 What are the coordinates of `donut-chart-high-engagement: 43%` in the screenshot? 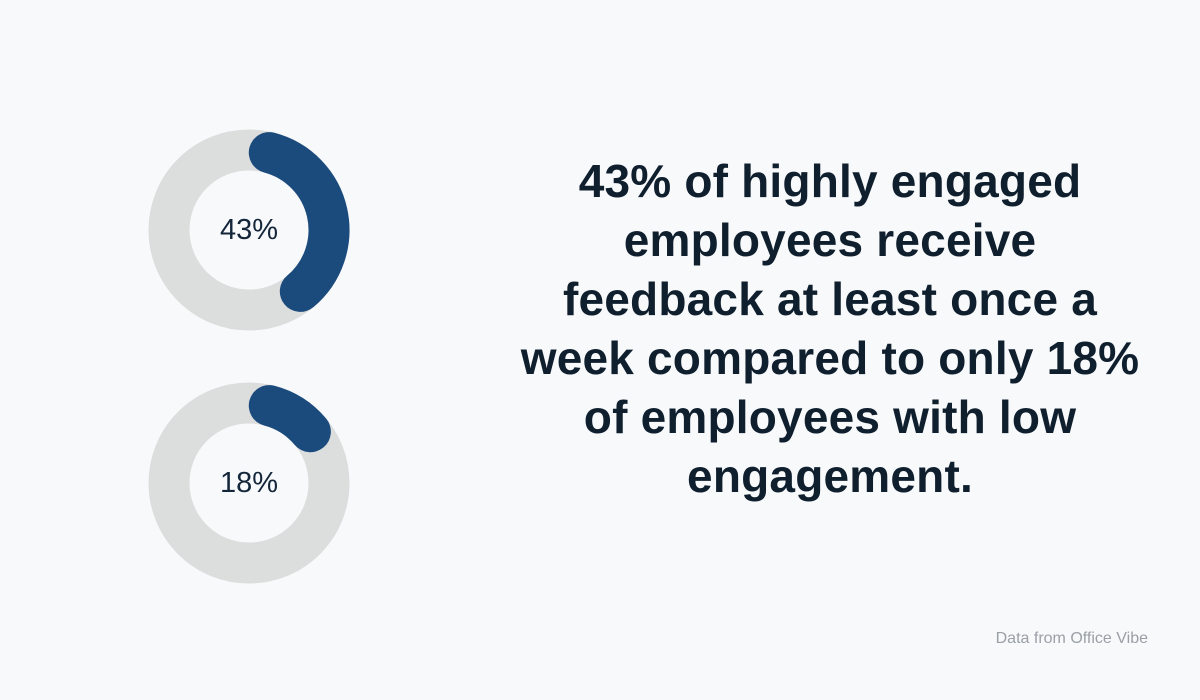 It's located at (249, 230).